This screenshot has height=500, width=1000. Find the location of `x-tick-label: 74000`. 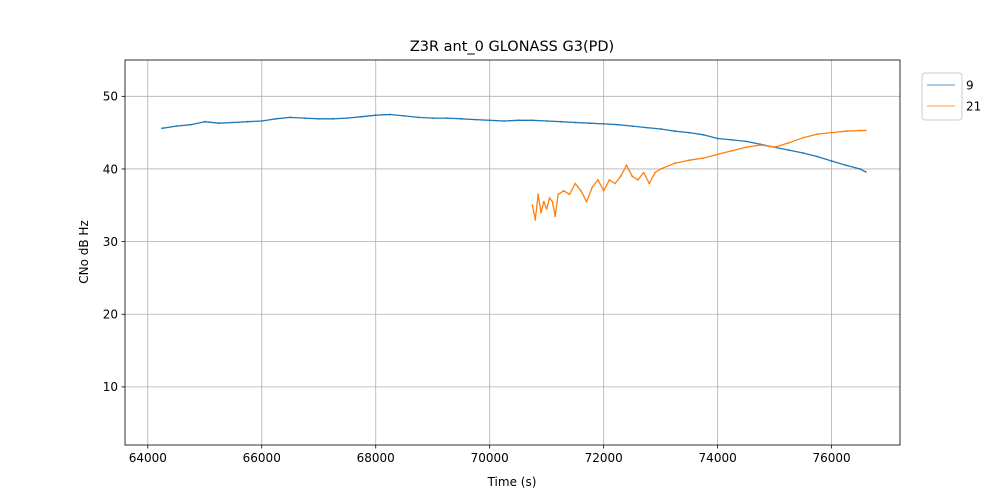

x-tick-label: 74000 is located at coordinates (718, 458).